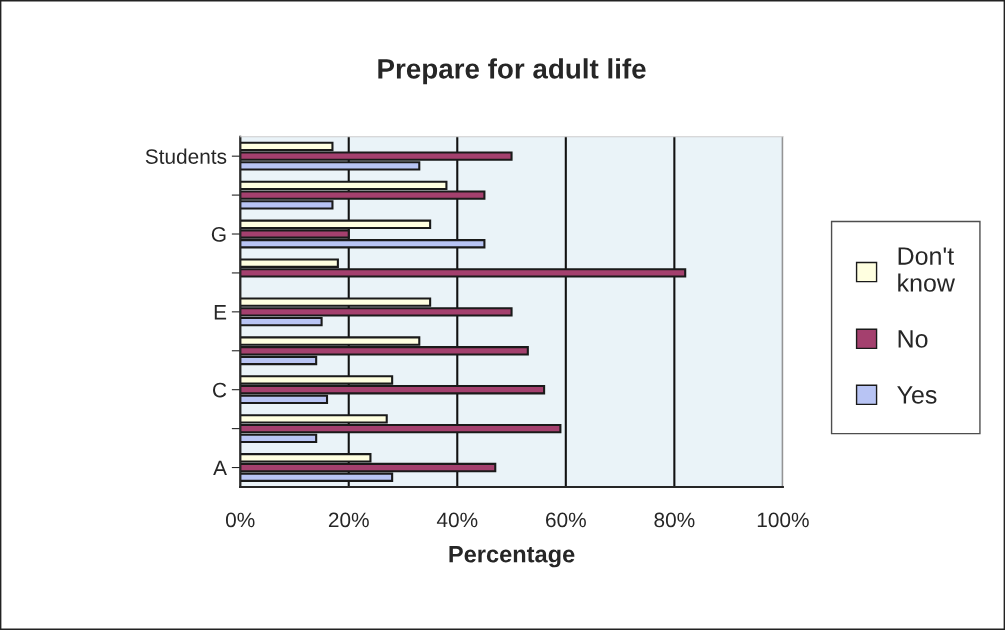 Image resolution: width=1005 pixels, height=630 pixels. Describe the element at coordinates (240, 520) in the screenshot. I see `x-tick-label: 0%` at that location.